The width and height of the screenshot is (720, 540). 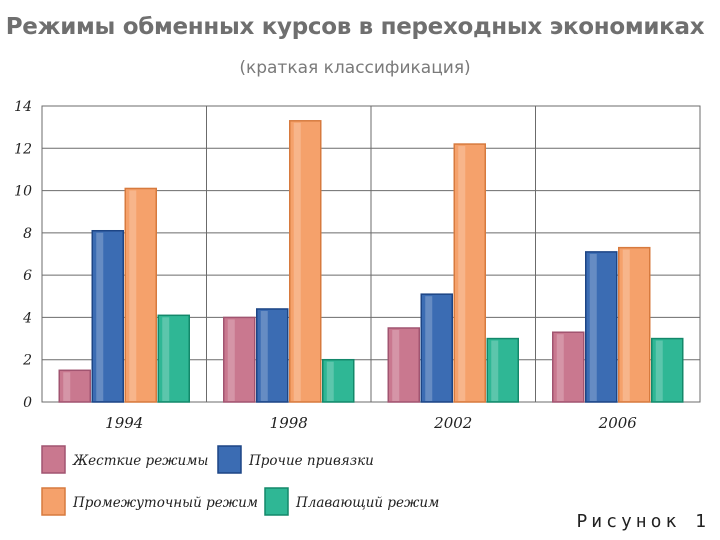 What do you see at coordinates (27, 234) in the screenshot?
I see `y-tick-label: 8` at bounding box center [27, 234].